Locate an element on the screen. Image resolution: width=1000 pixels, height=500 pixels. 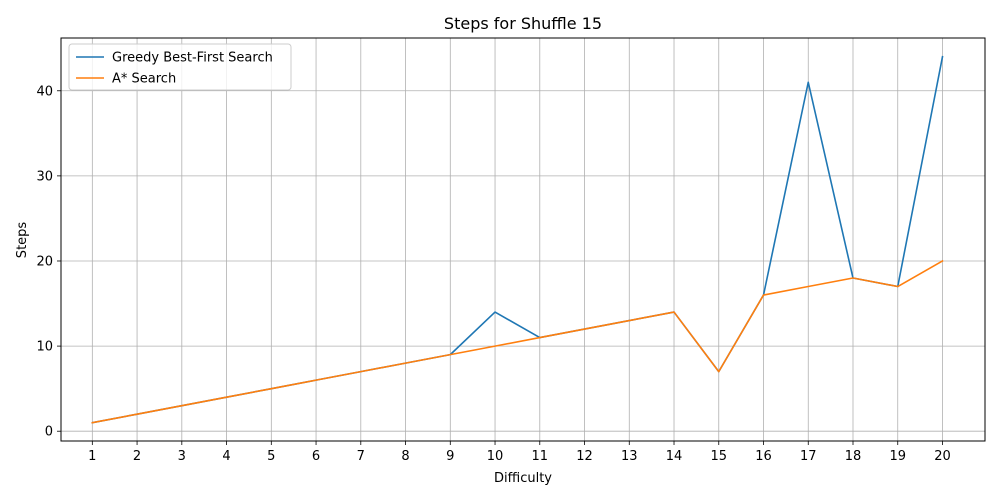
x-tick-label: 9 is located at coordinates (450, 456).